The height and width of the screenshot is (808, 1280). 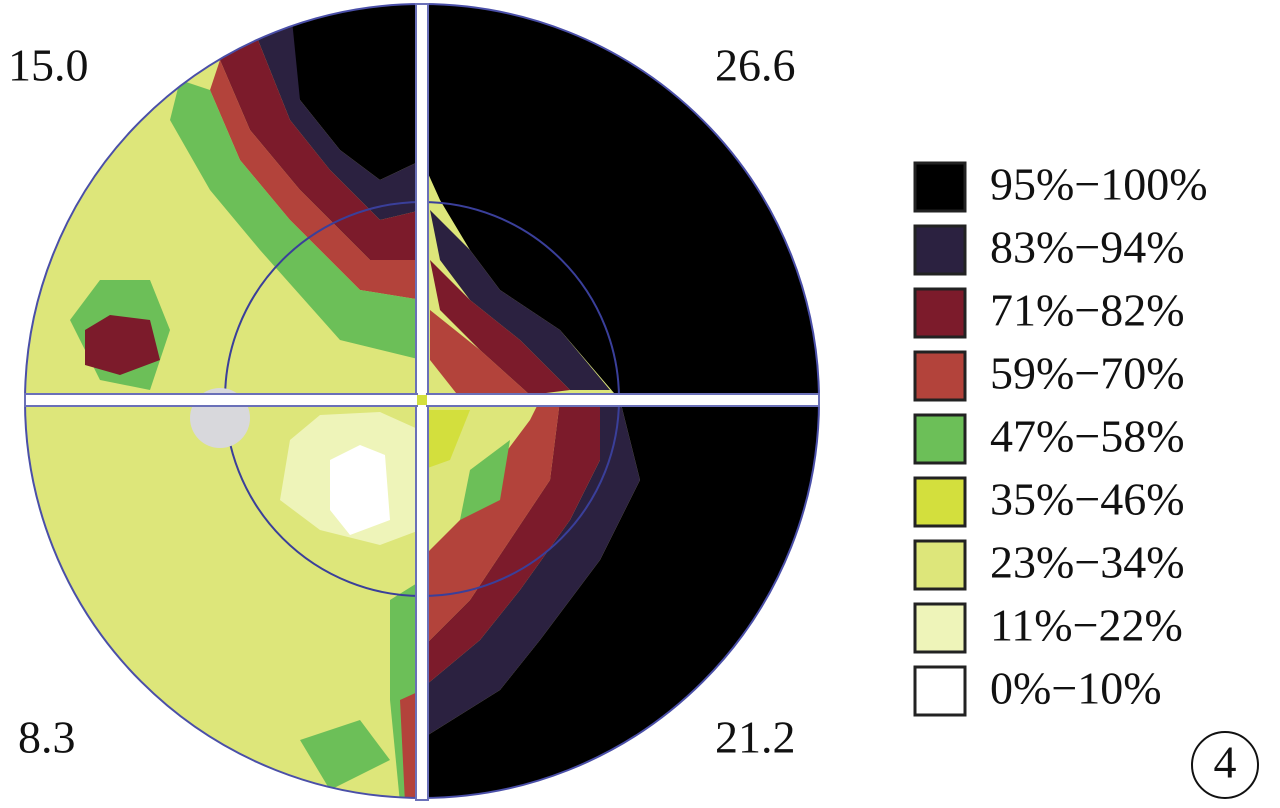 What do you see at coordinates (1076, 688) in the screenshot?
I see `legend-label: 0%−10%` at bounding box center [1076, 688].